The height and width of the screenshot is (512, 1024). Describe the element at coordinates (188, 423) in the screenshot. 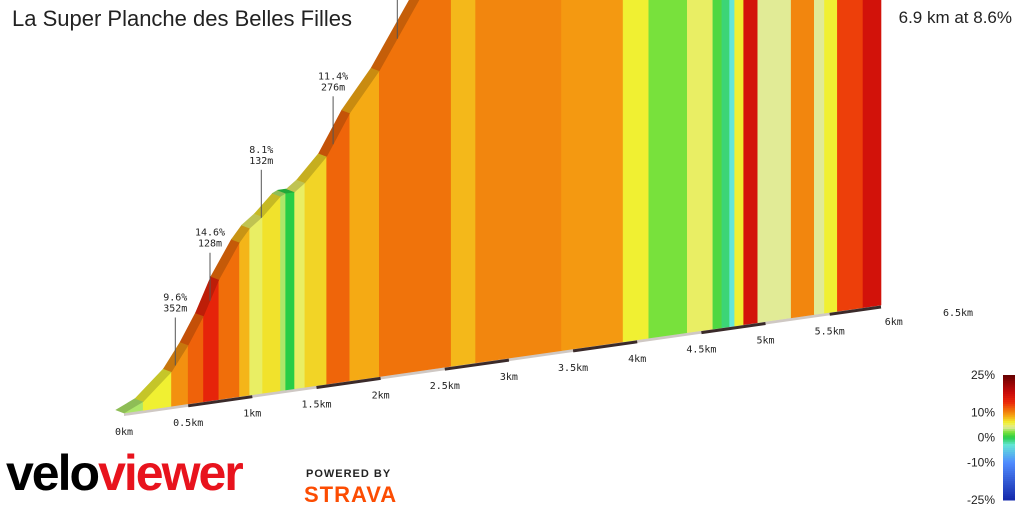

I see `distance-tick-label: 0.5km` at that location.